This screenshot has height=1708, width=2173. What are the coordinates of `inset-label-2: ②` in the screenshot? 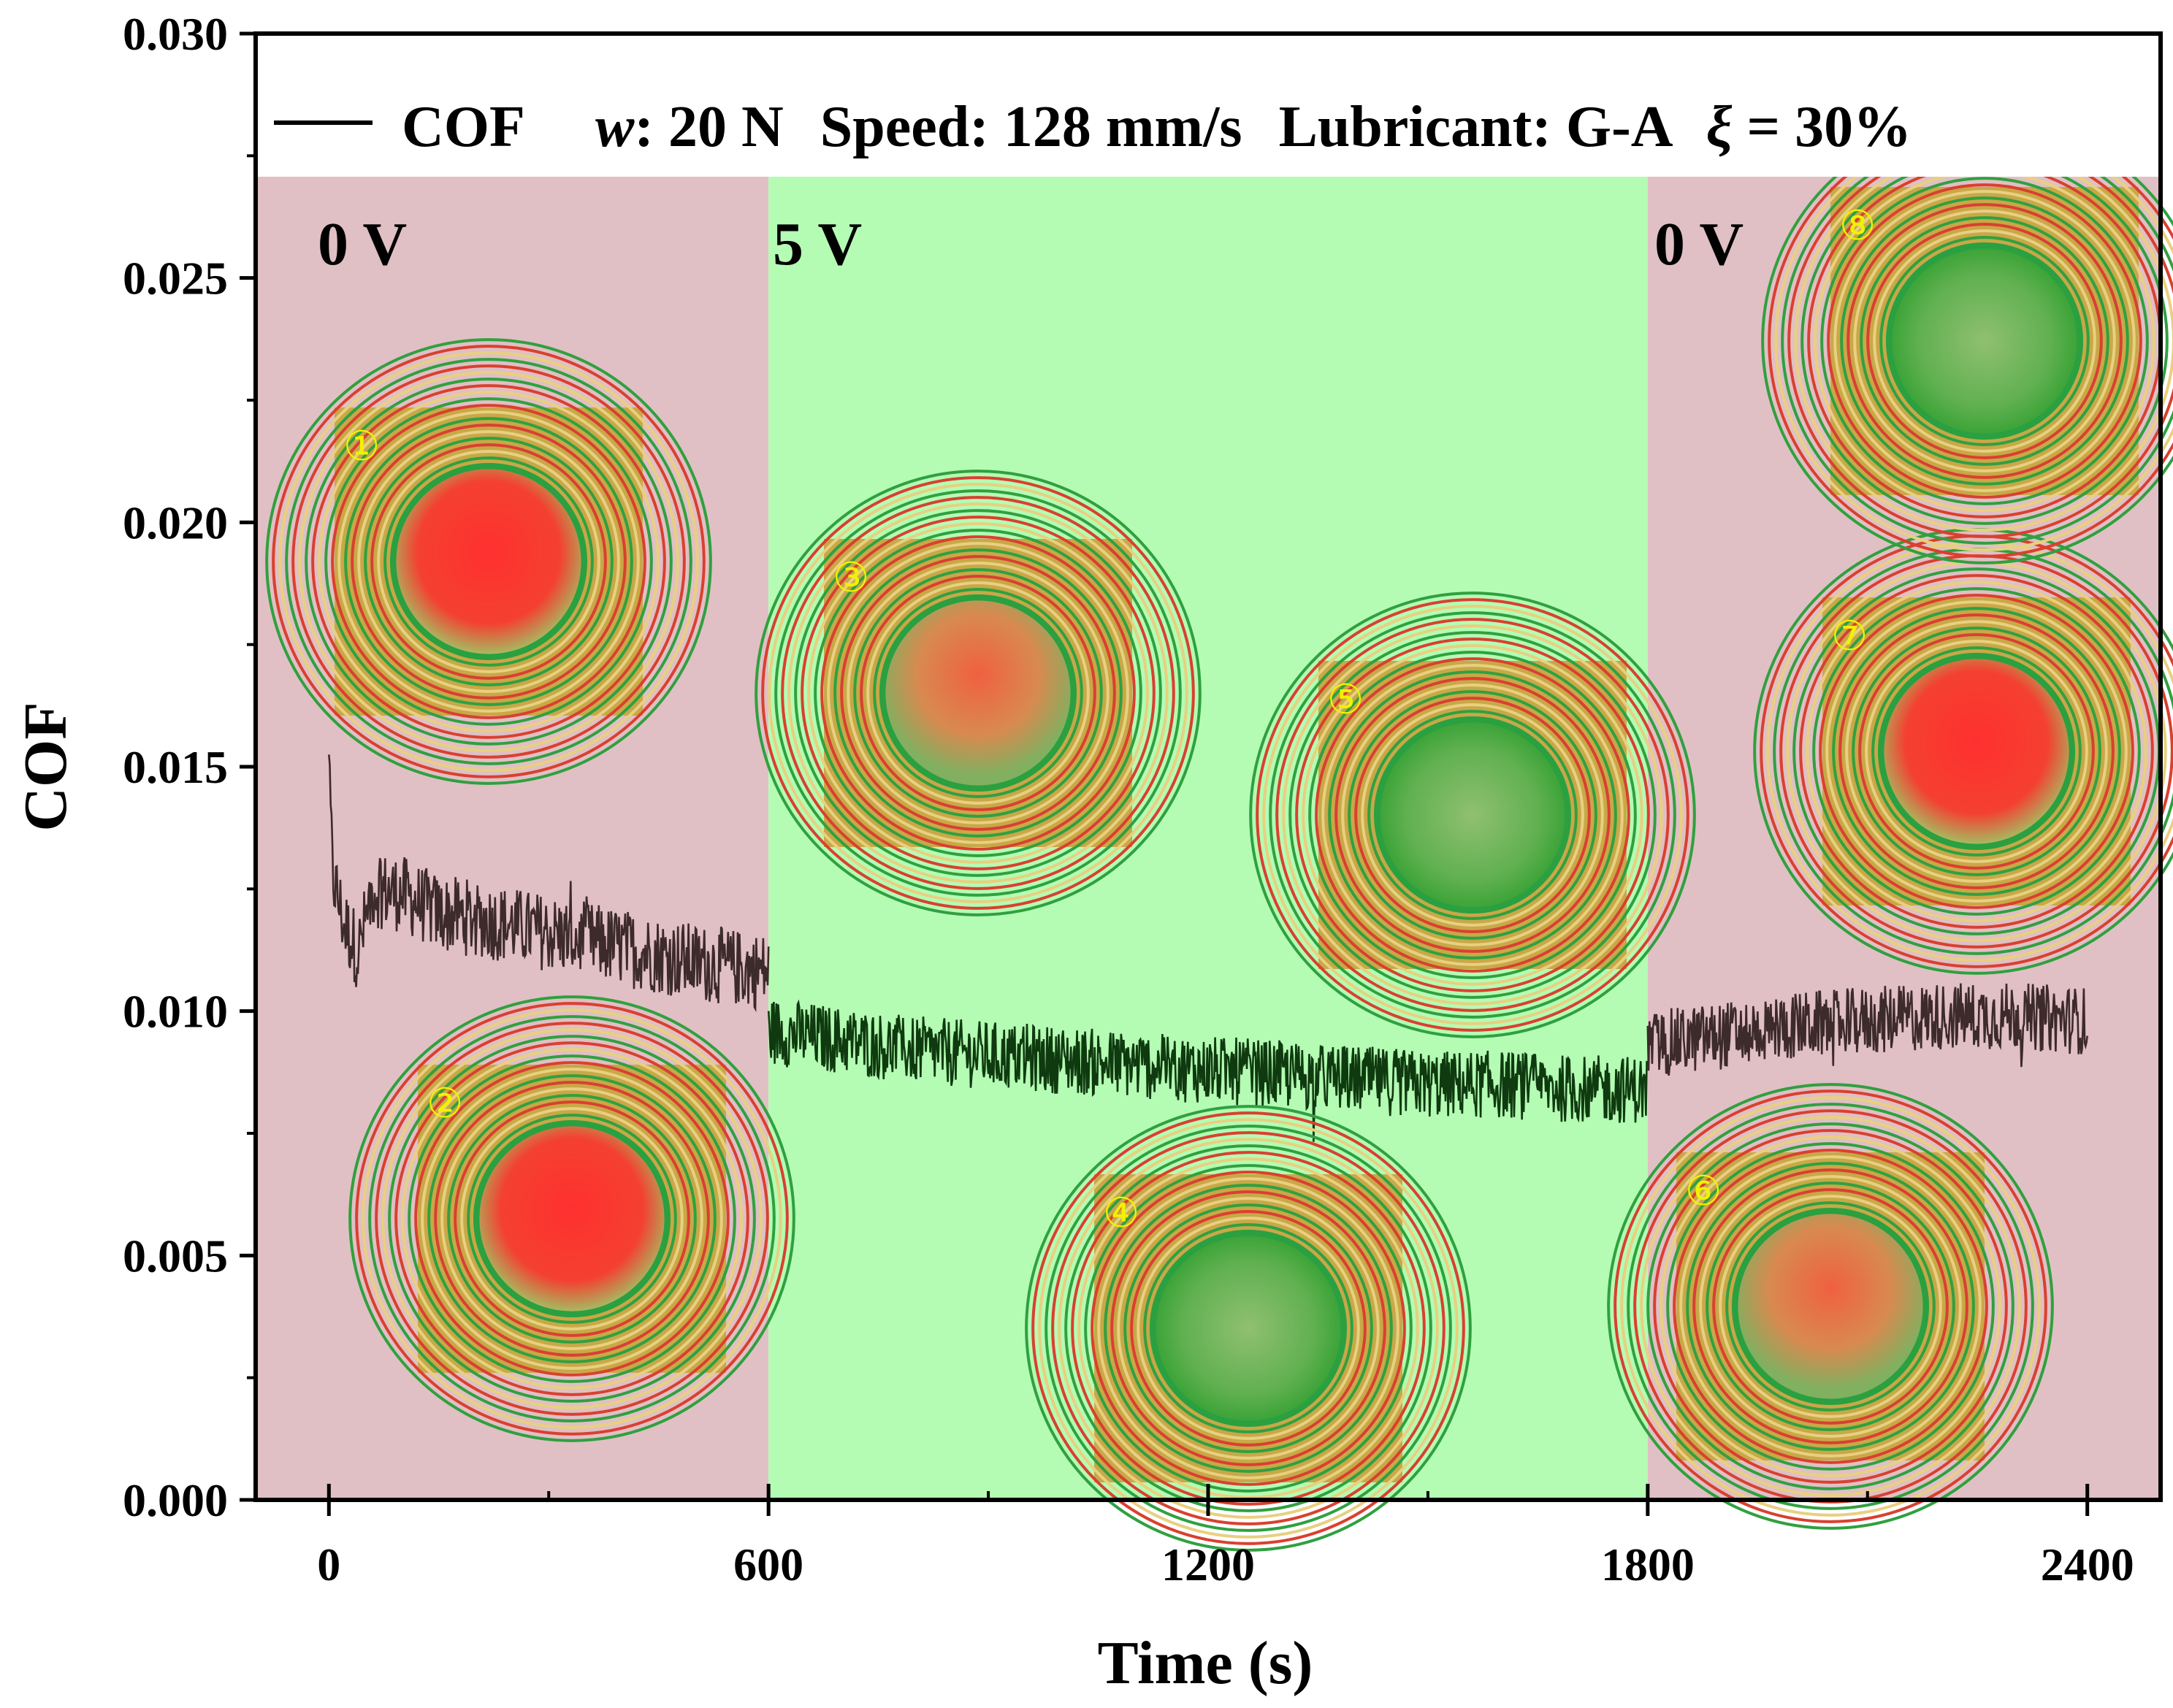 It's located at (445, 1103).